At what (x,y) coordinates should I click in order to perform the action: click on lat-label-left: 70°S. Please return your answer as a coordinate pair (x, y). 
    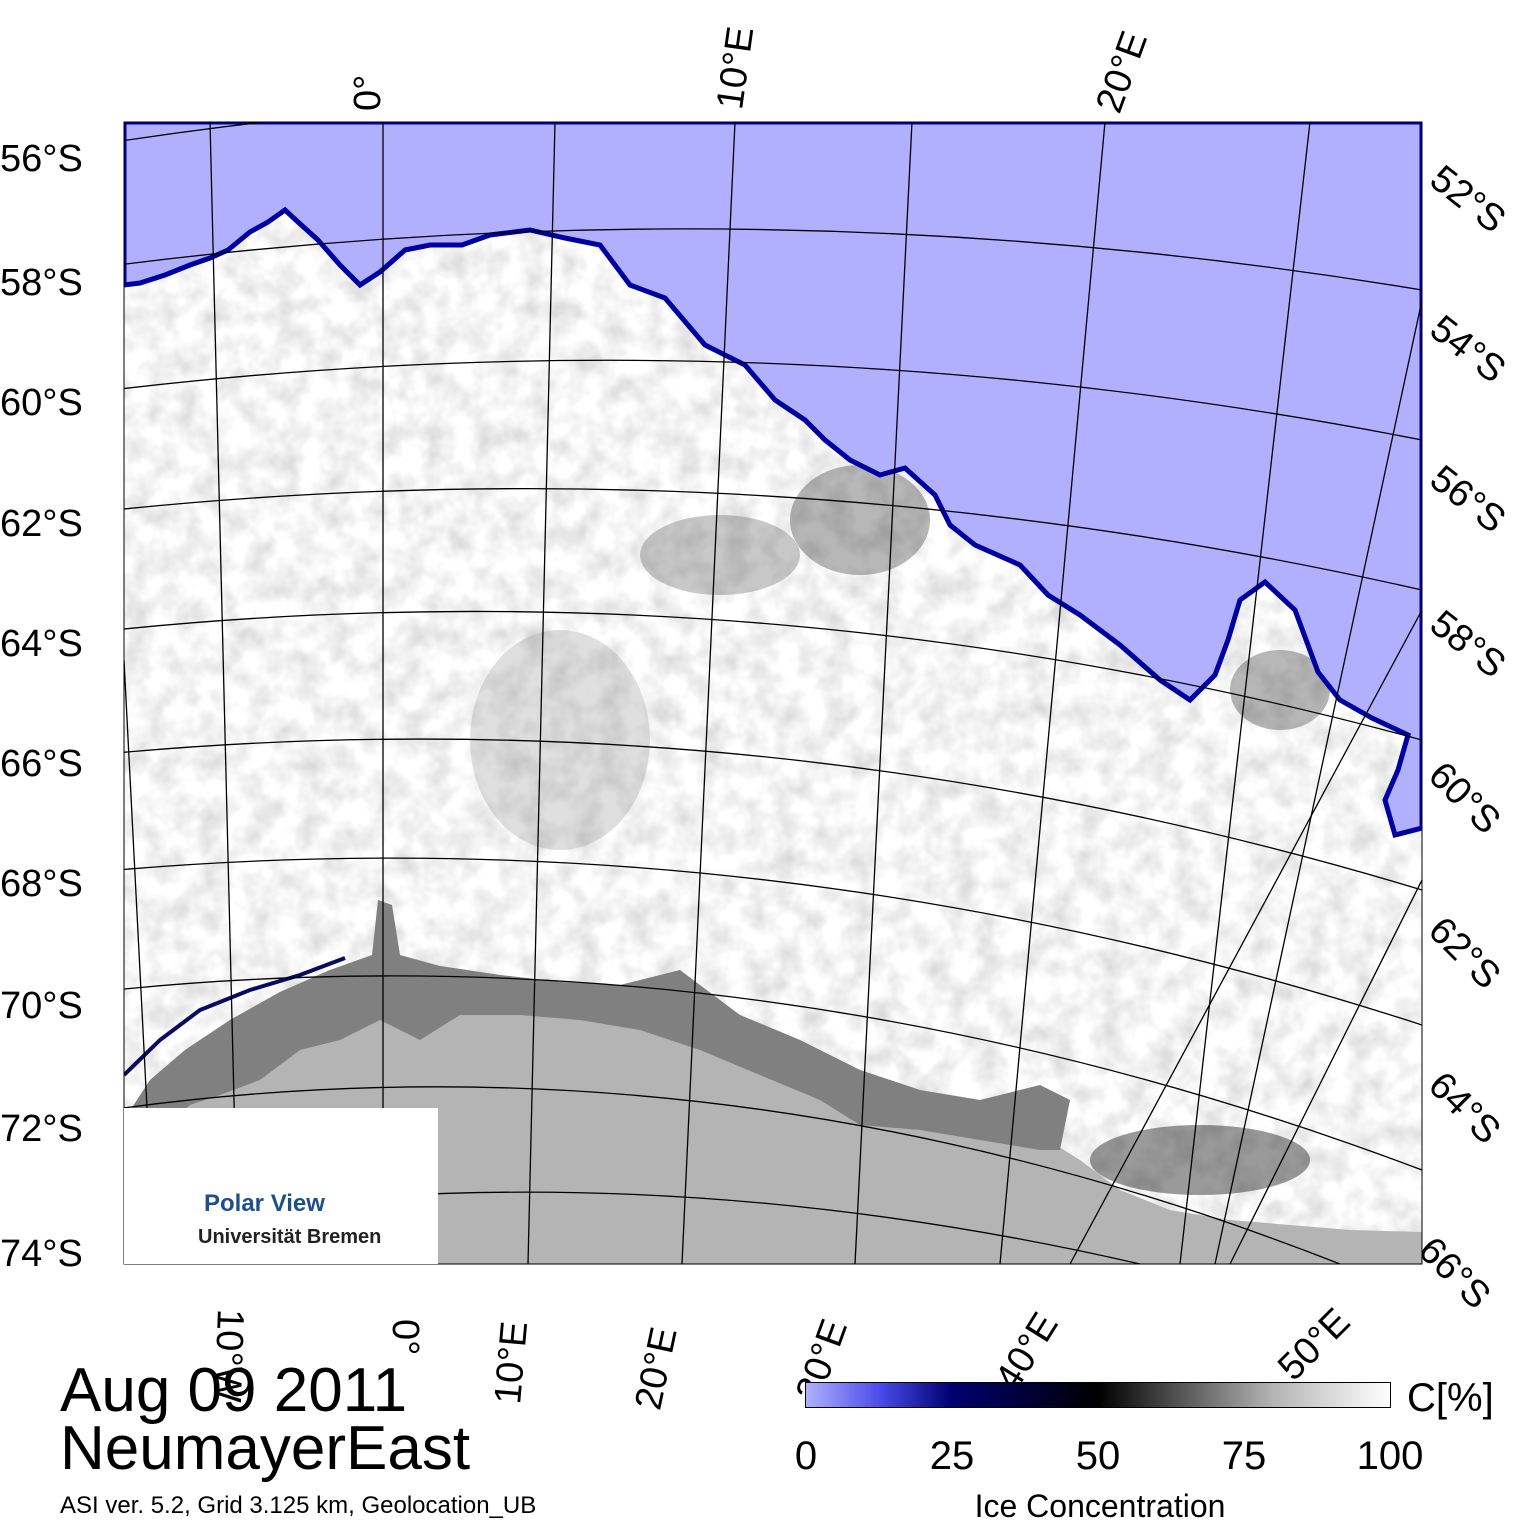
    Looking at the image, I should click on (41, 1006).